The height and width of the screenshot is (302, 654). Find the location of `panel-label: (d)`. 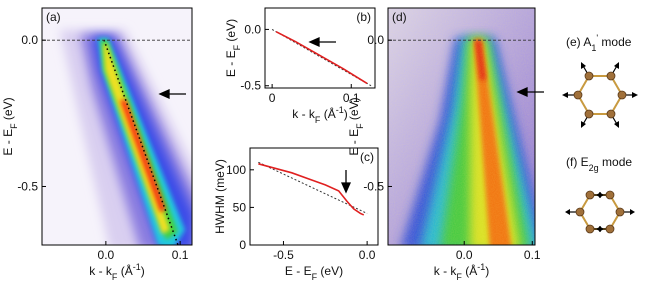

panel-label: (d) is located at coordinates (399, 17).